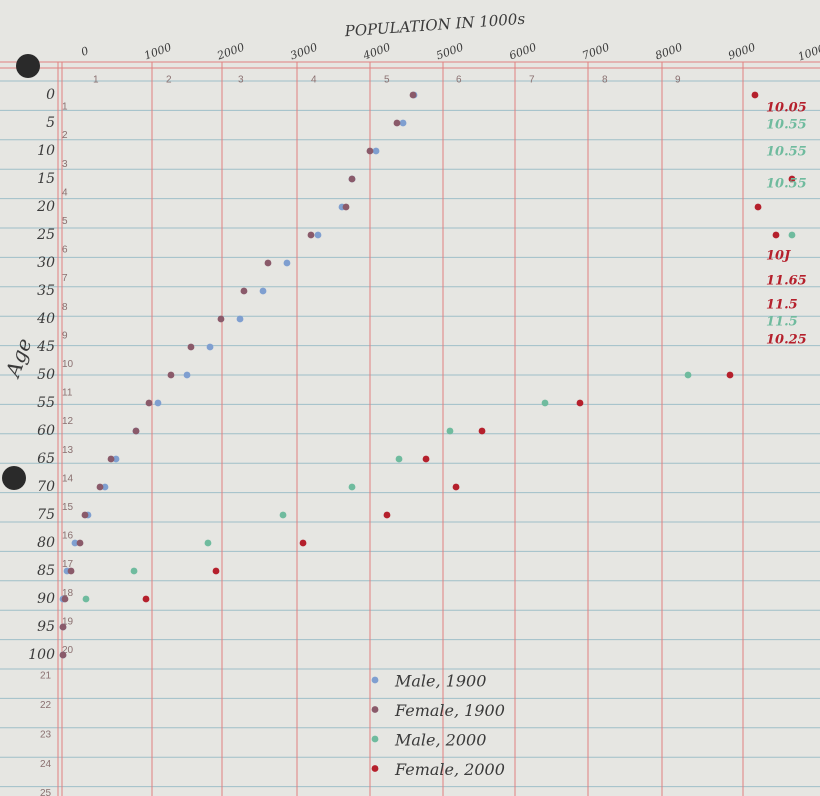  What do you see at coordinates (68, 421) in the screenshot?
I see `row-number: 12` at bounding box center [68, 421].